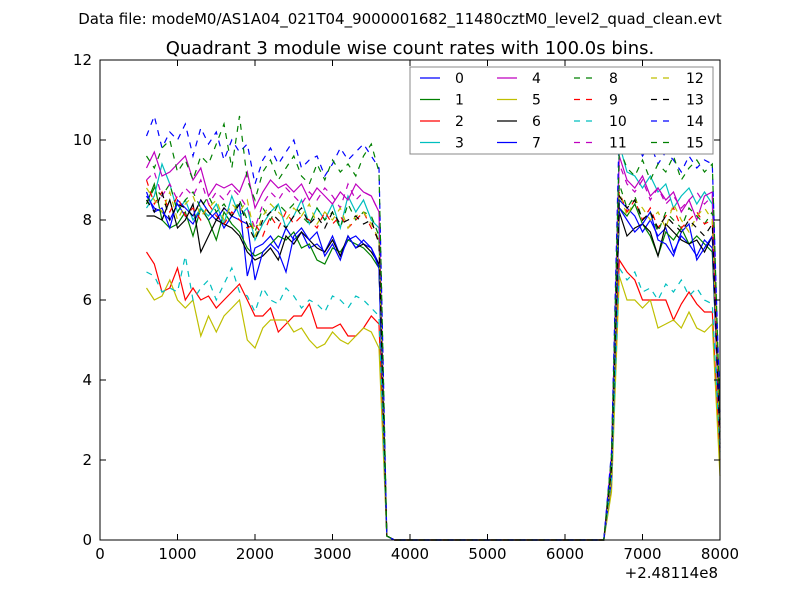  What do you see at coordinates (410, 554) in the screenshot?
I see `x-tick-label: 4000` at bounding box center [410, 554].